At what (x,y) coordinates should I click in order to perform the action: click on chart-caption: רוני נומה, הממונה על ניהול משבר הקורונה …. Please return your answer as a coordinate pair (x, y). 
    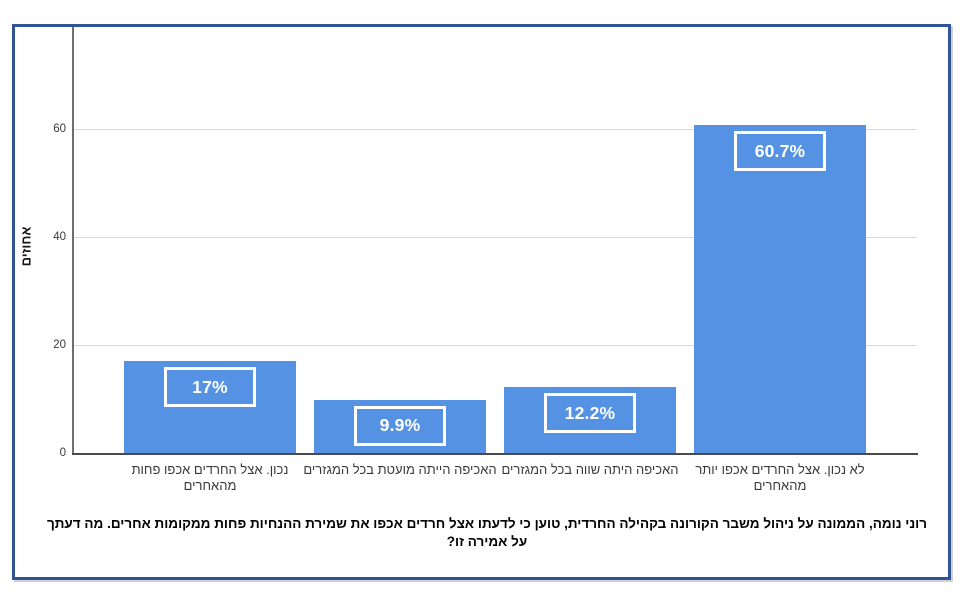
    Looking at the image, I should click on (487, 532).